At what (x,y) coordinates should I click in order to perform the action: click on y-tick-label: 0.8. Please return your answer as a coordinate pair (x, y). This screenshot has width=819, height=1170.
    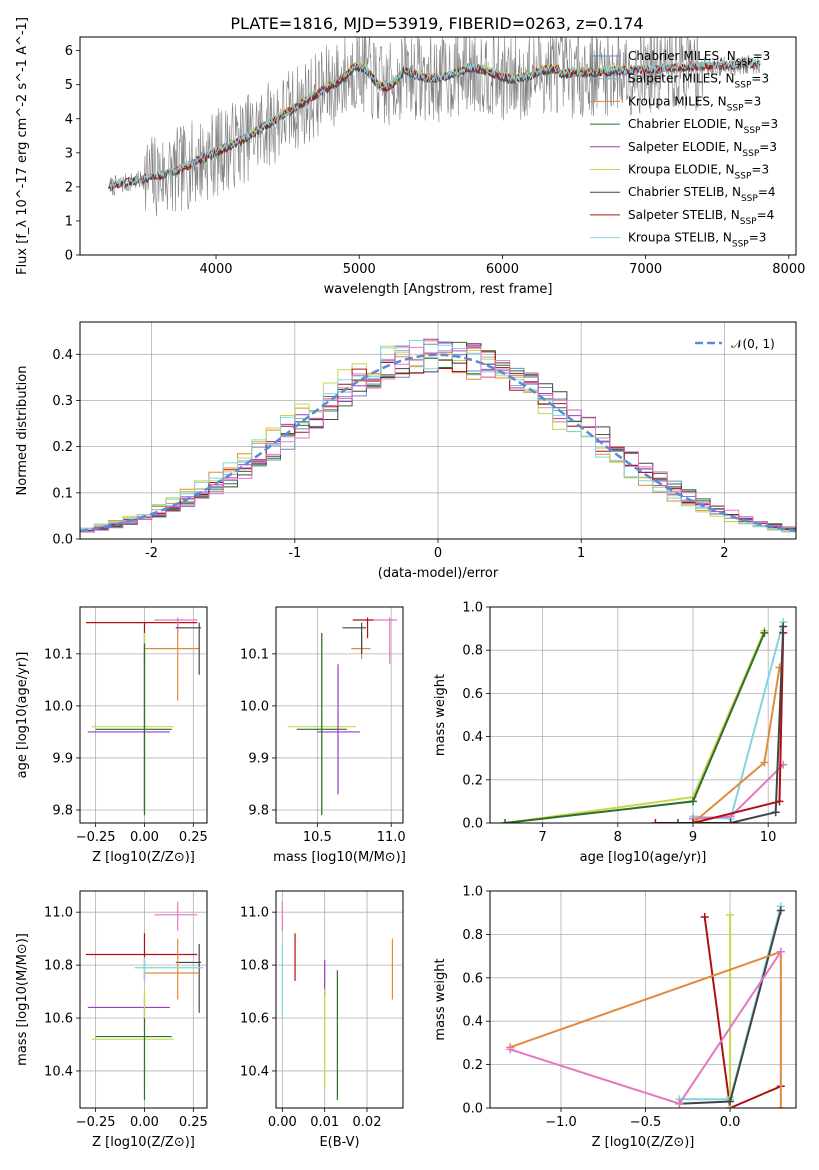
    Looking at the image, I should click on (472, 935).